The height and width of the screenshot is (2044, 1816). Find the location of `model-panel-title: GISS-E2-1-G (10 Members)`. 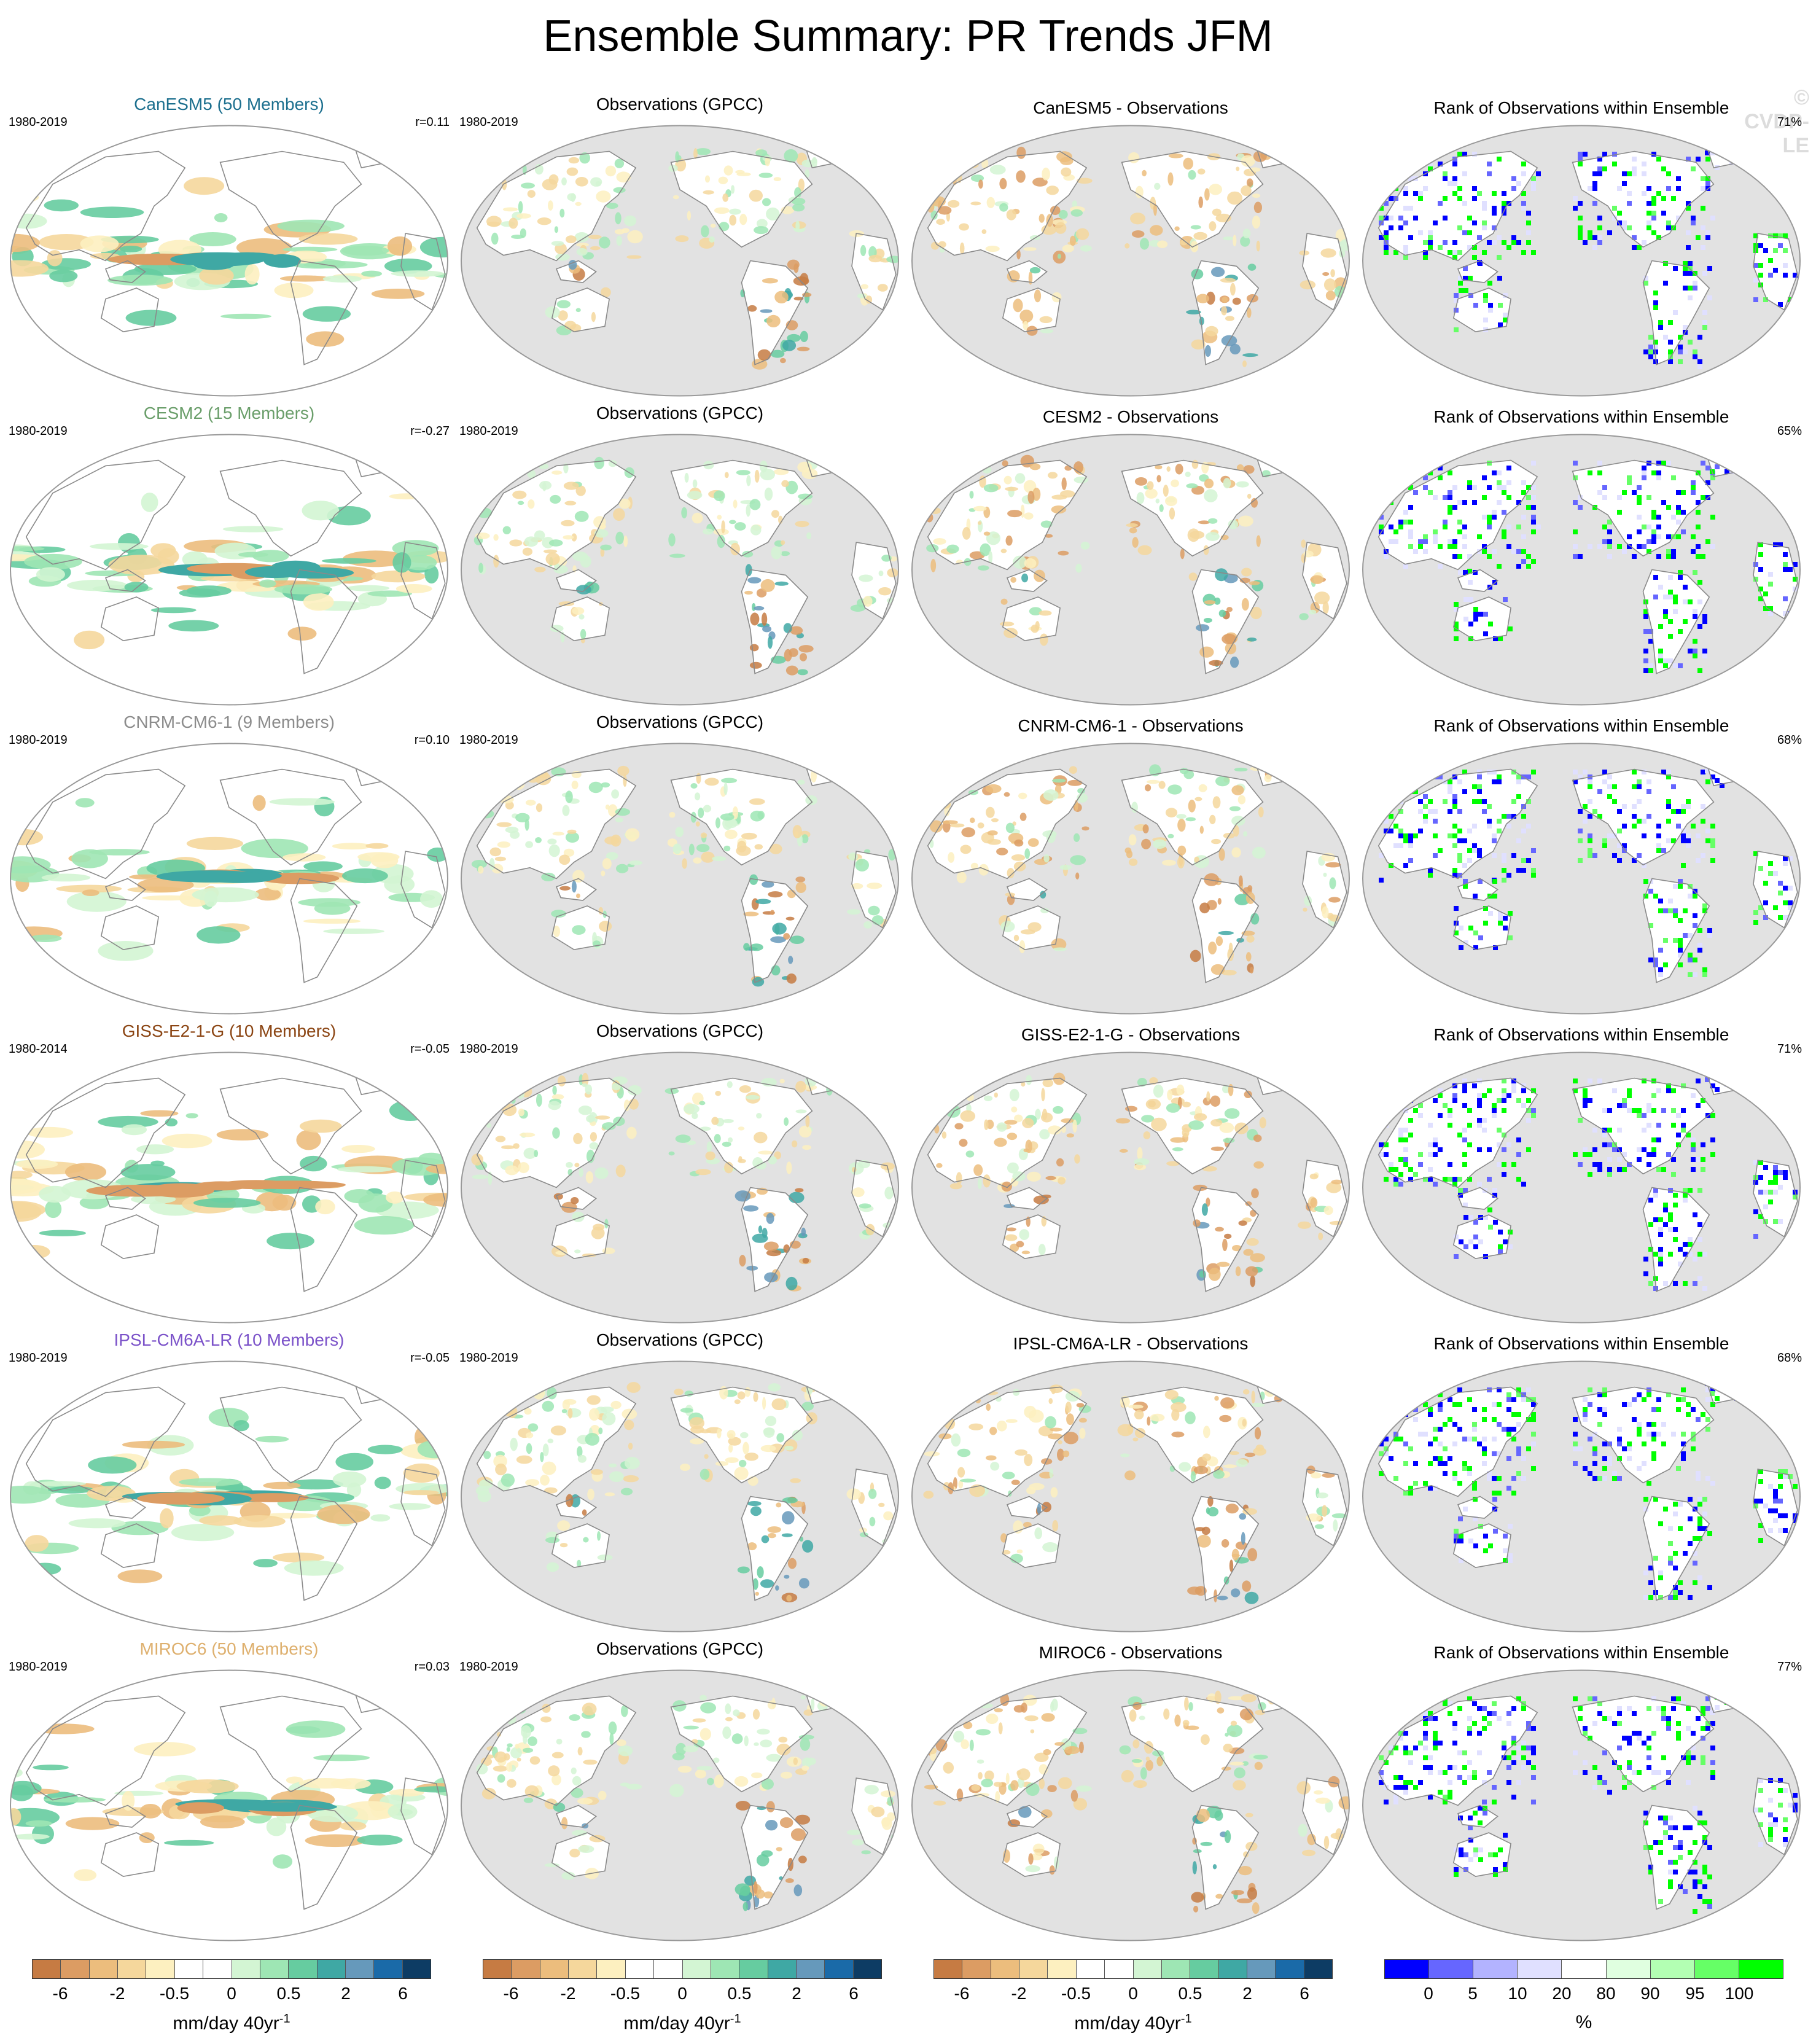

model-panel-title: GISS-E2-1-G (10 Members) is located at coordinates (229, 1030).